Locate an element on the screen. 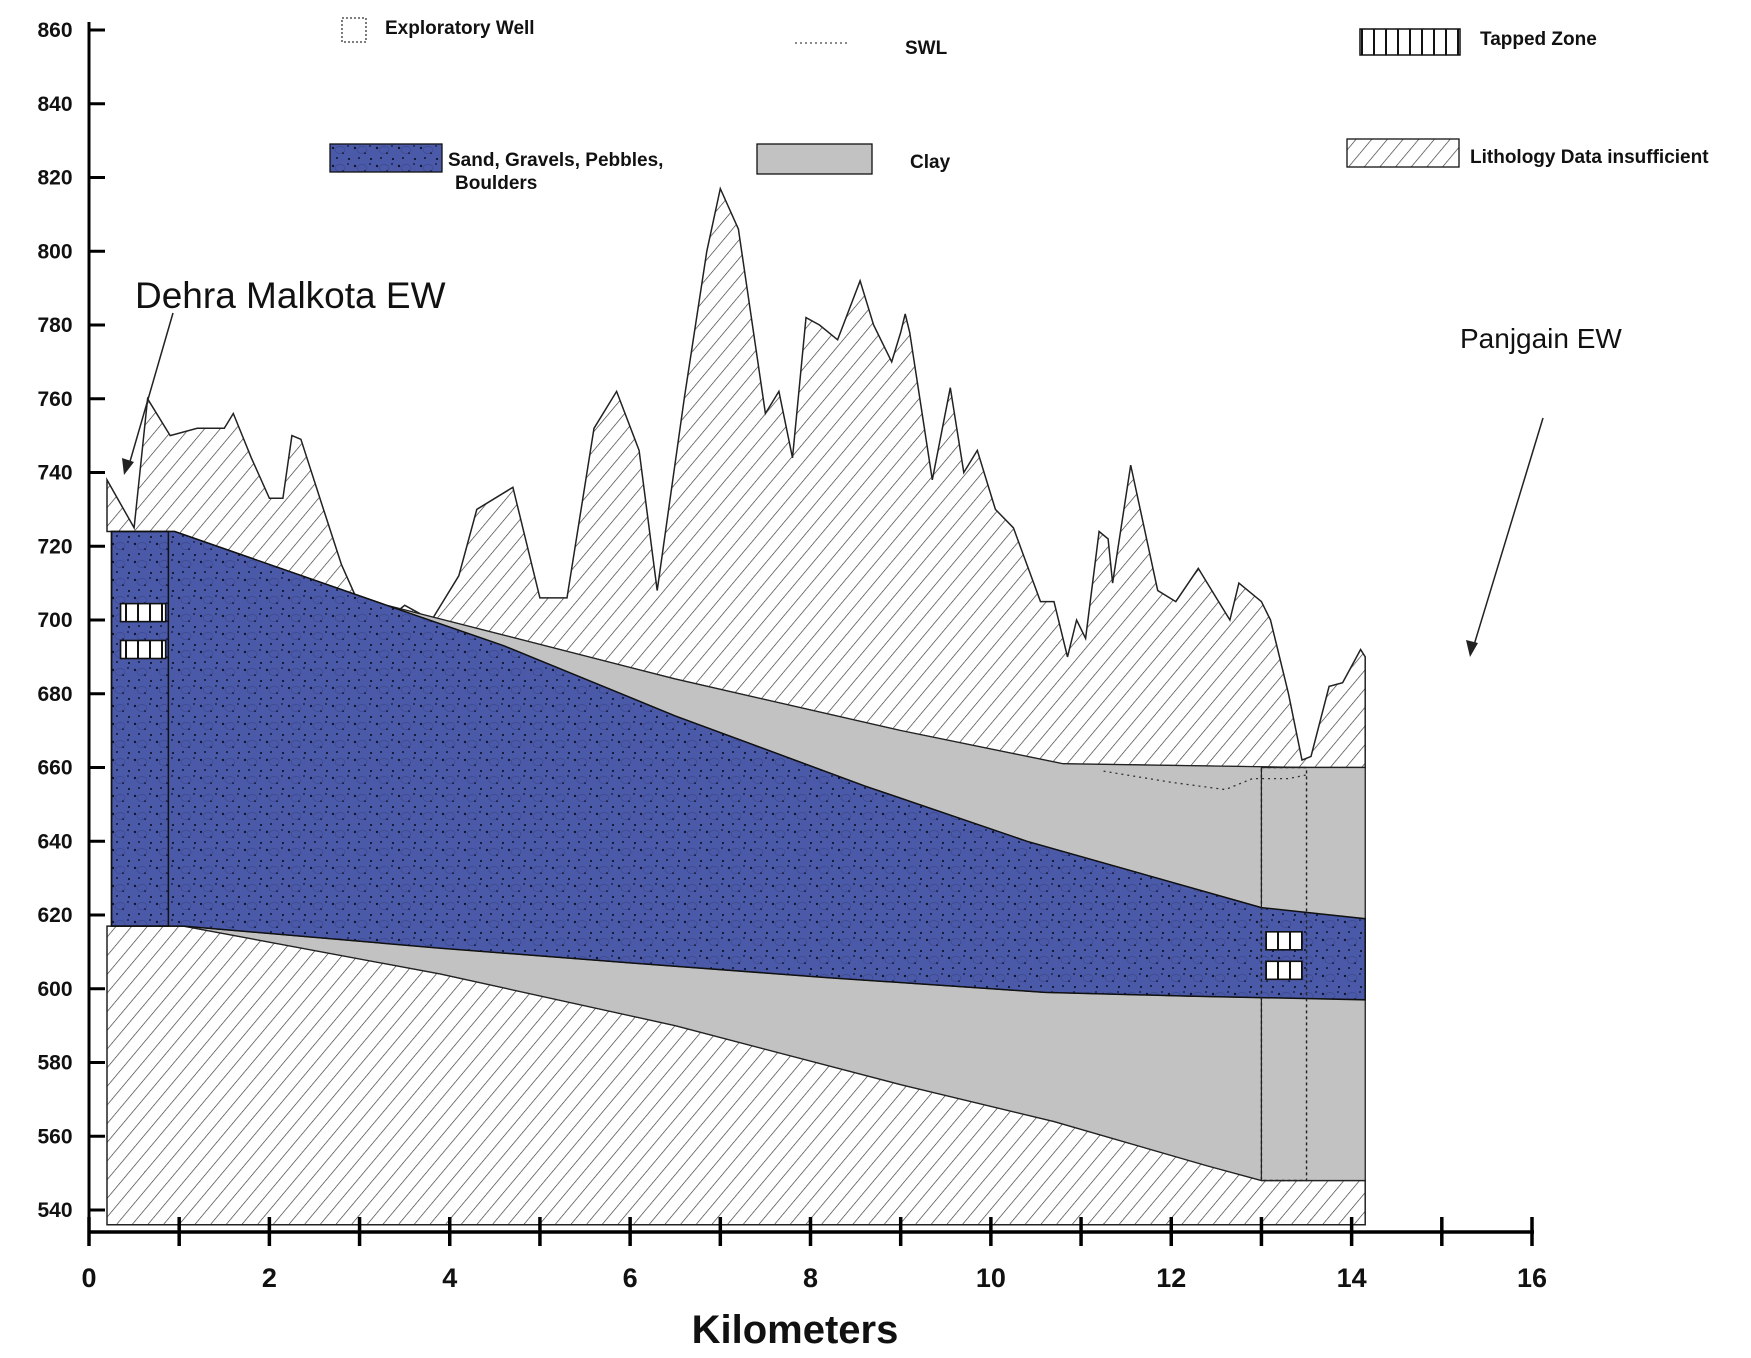 The image size is (1751, 1358). y-tick-label: 720 is located at coordinates (54, 546).